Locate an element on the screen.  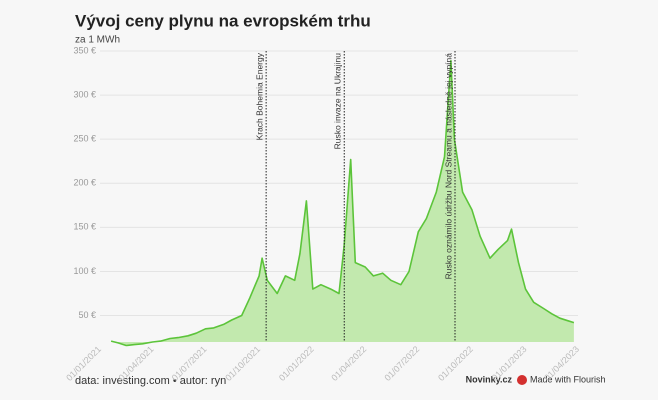
made-with: Made with Flourish is located at coordinates (568, 379).